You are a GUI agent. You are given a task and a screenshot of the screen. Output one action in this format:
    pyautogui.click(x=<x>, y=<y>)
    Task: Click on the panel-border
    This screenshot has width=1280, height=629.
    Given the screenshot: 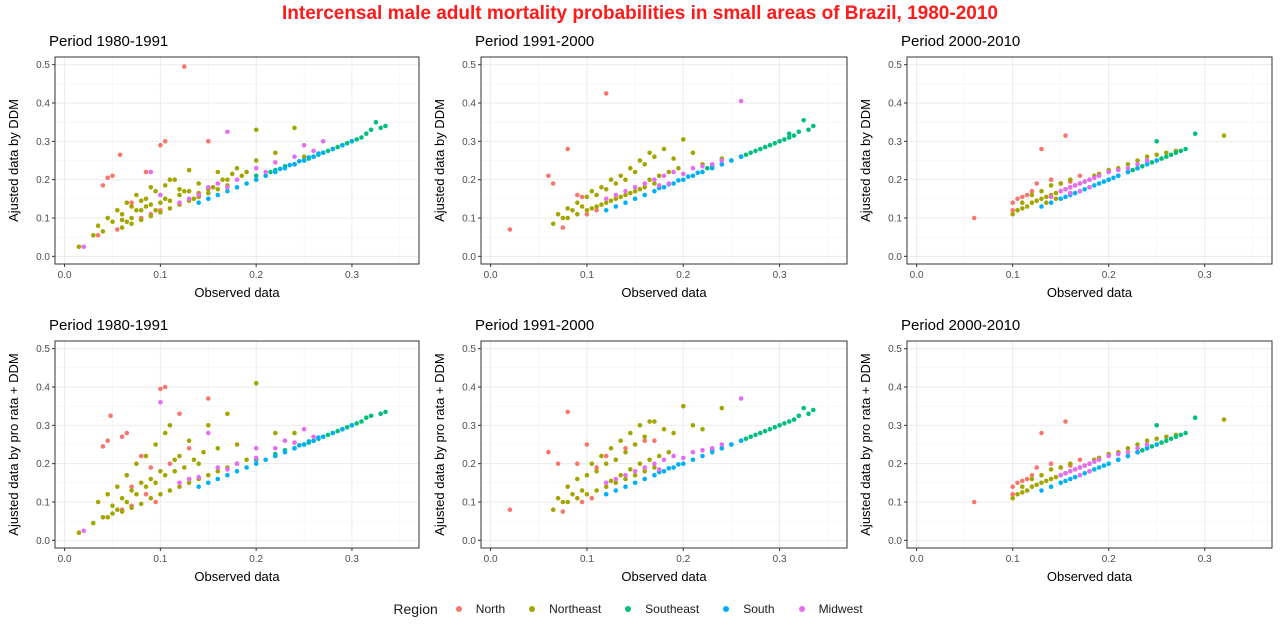 What is the action you would take?
    pyautogui.click(x=237, y=160)
    